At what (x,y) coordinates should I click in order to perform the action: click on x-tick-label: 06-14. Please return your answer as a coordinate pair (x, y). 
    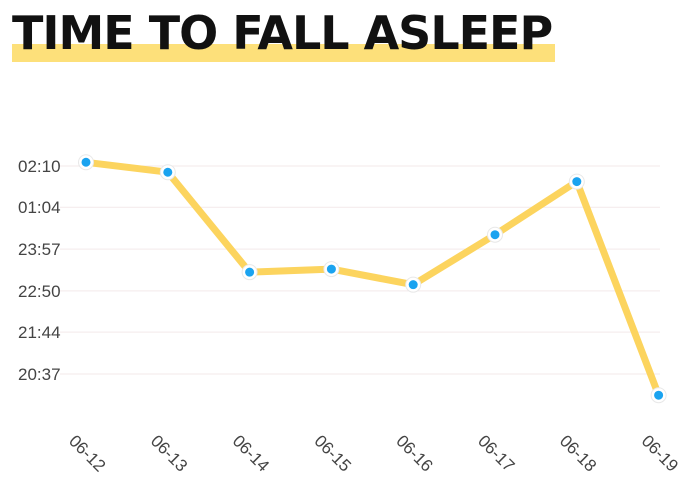
    Looking at the image, I should click on (251, 453).